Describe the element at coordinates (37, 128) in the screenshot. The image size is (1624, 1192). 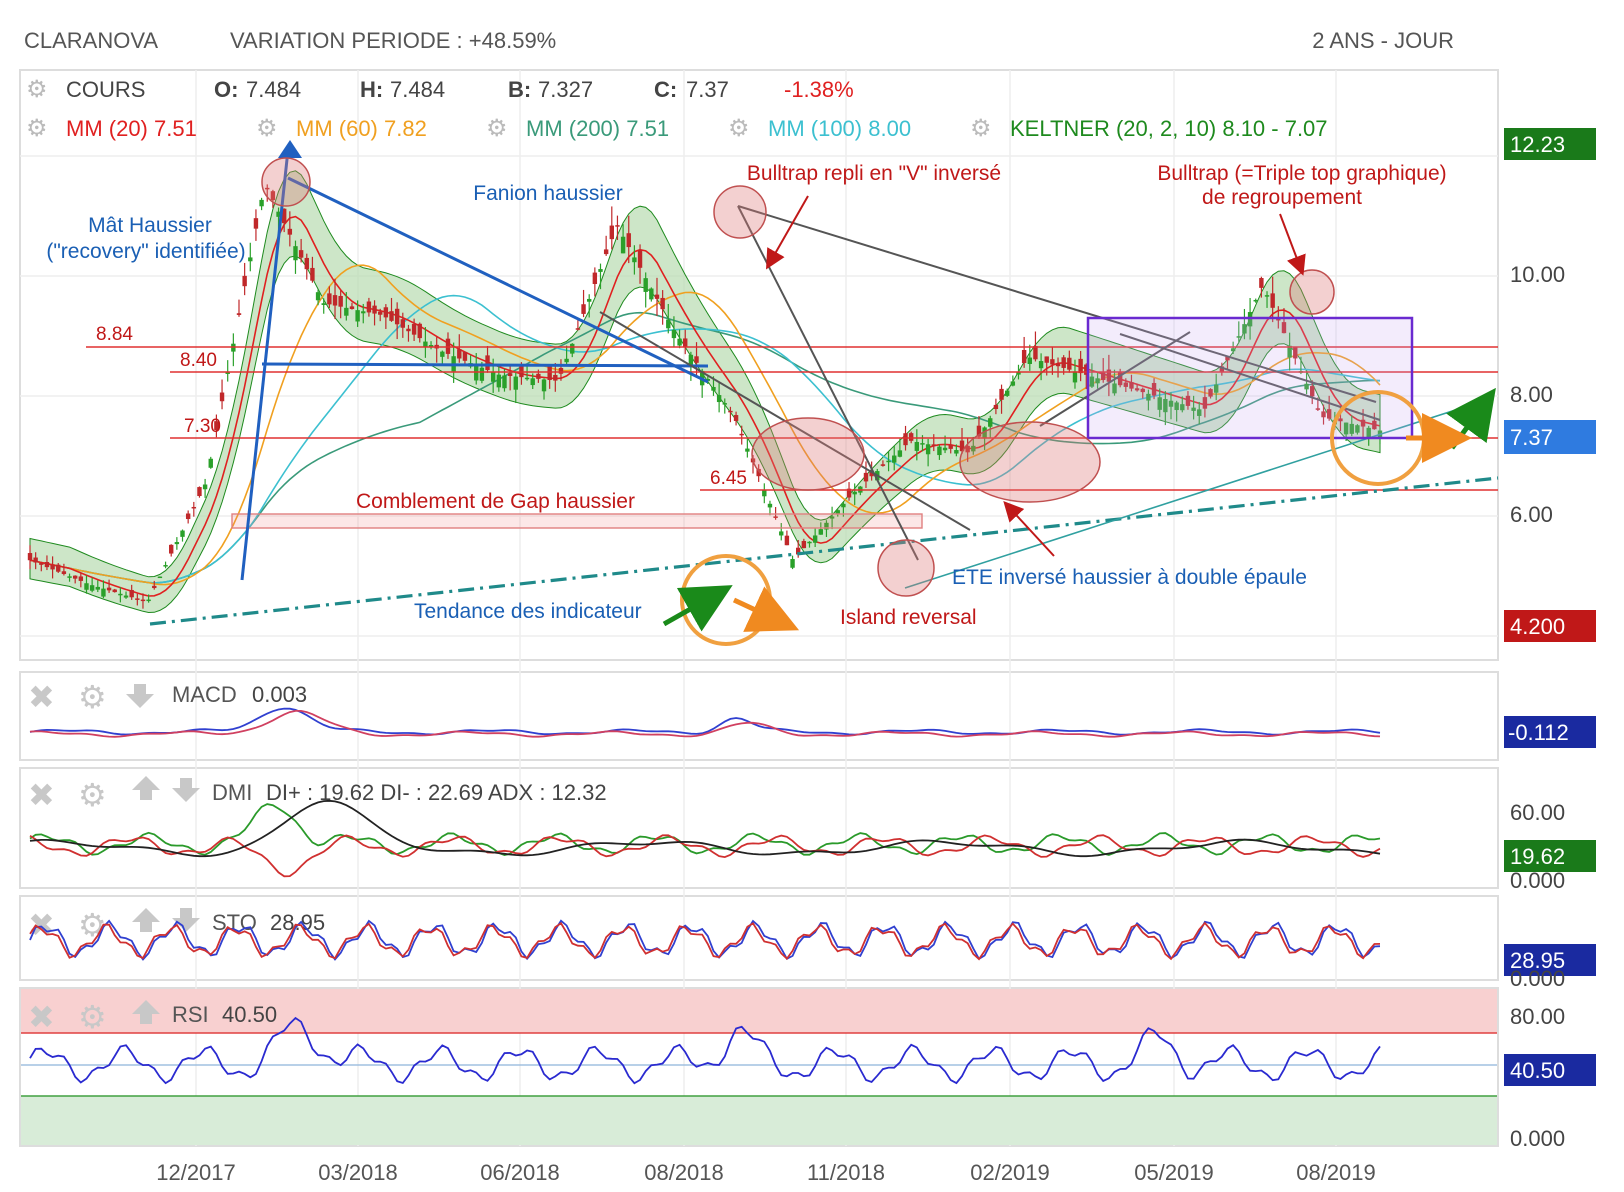
I see `mm20-gear-icon: ⚙` at that location.